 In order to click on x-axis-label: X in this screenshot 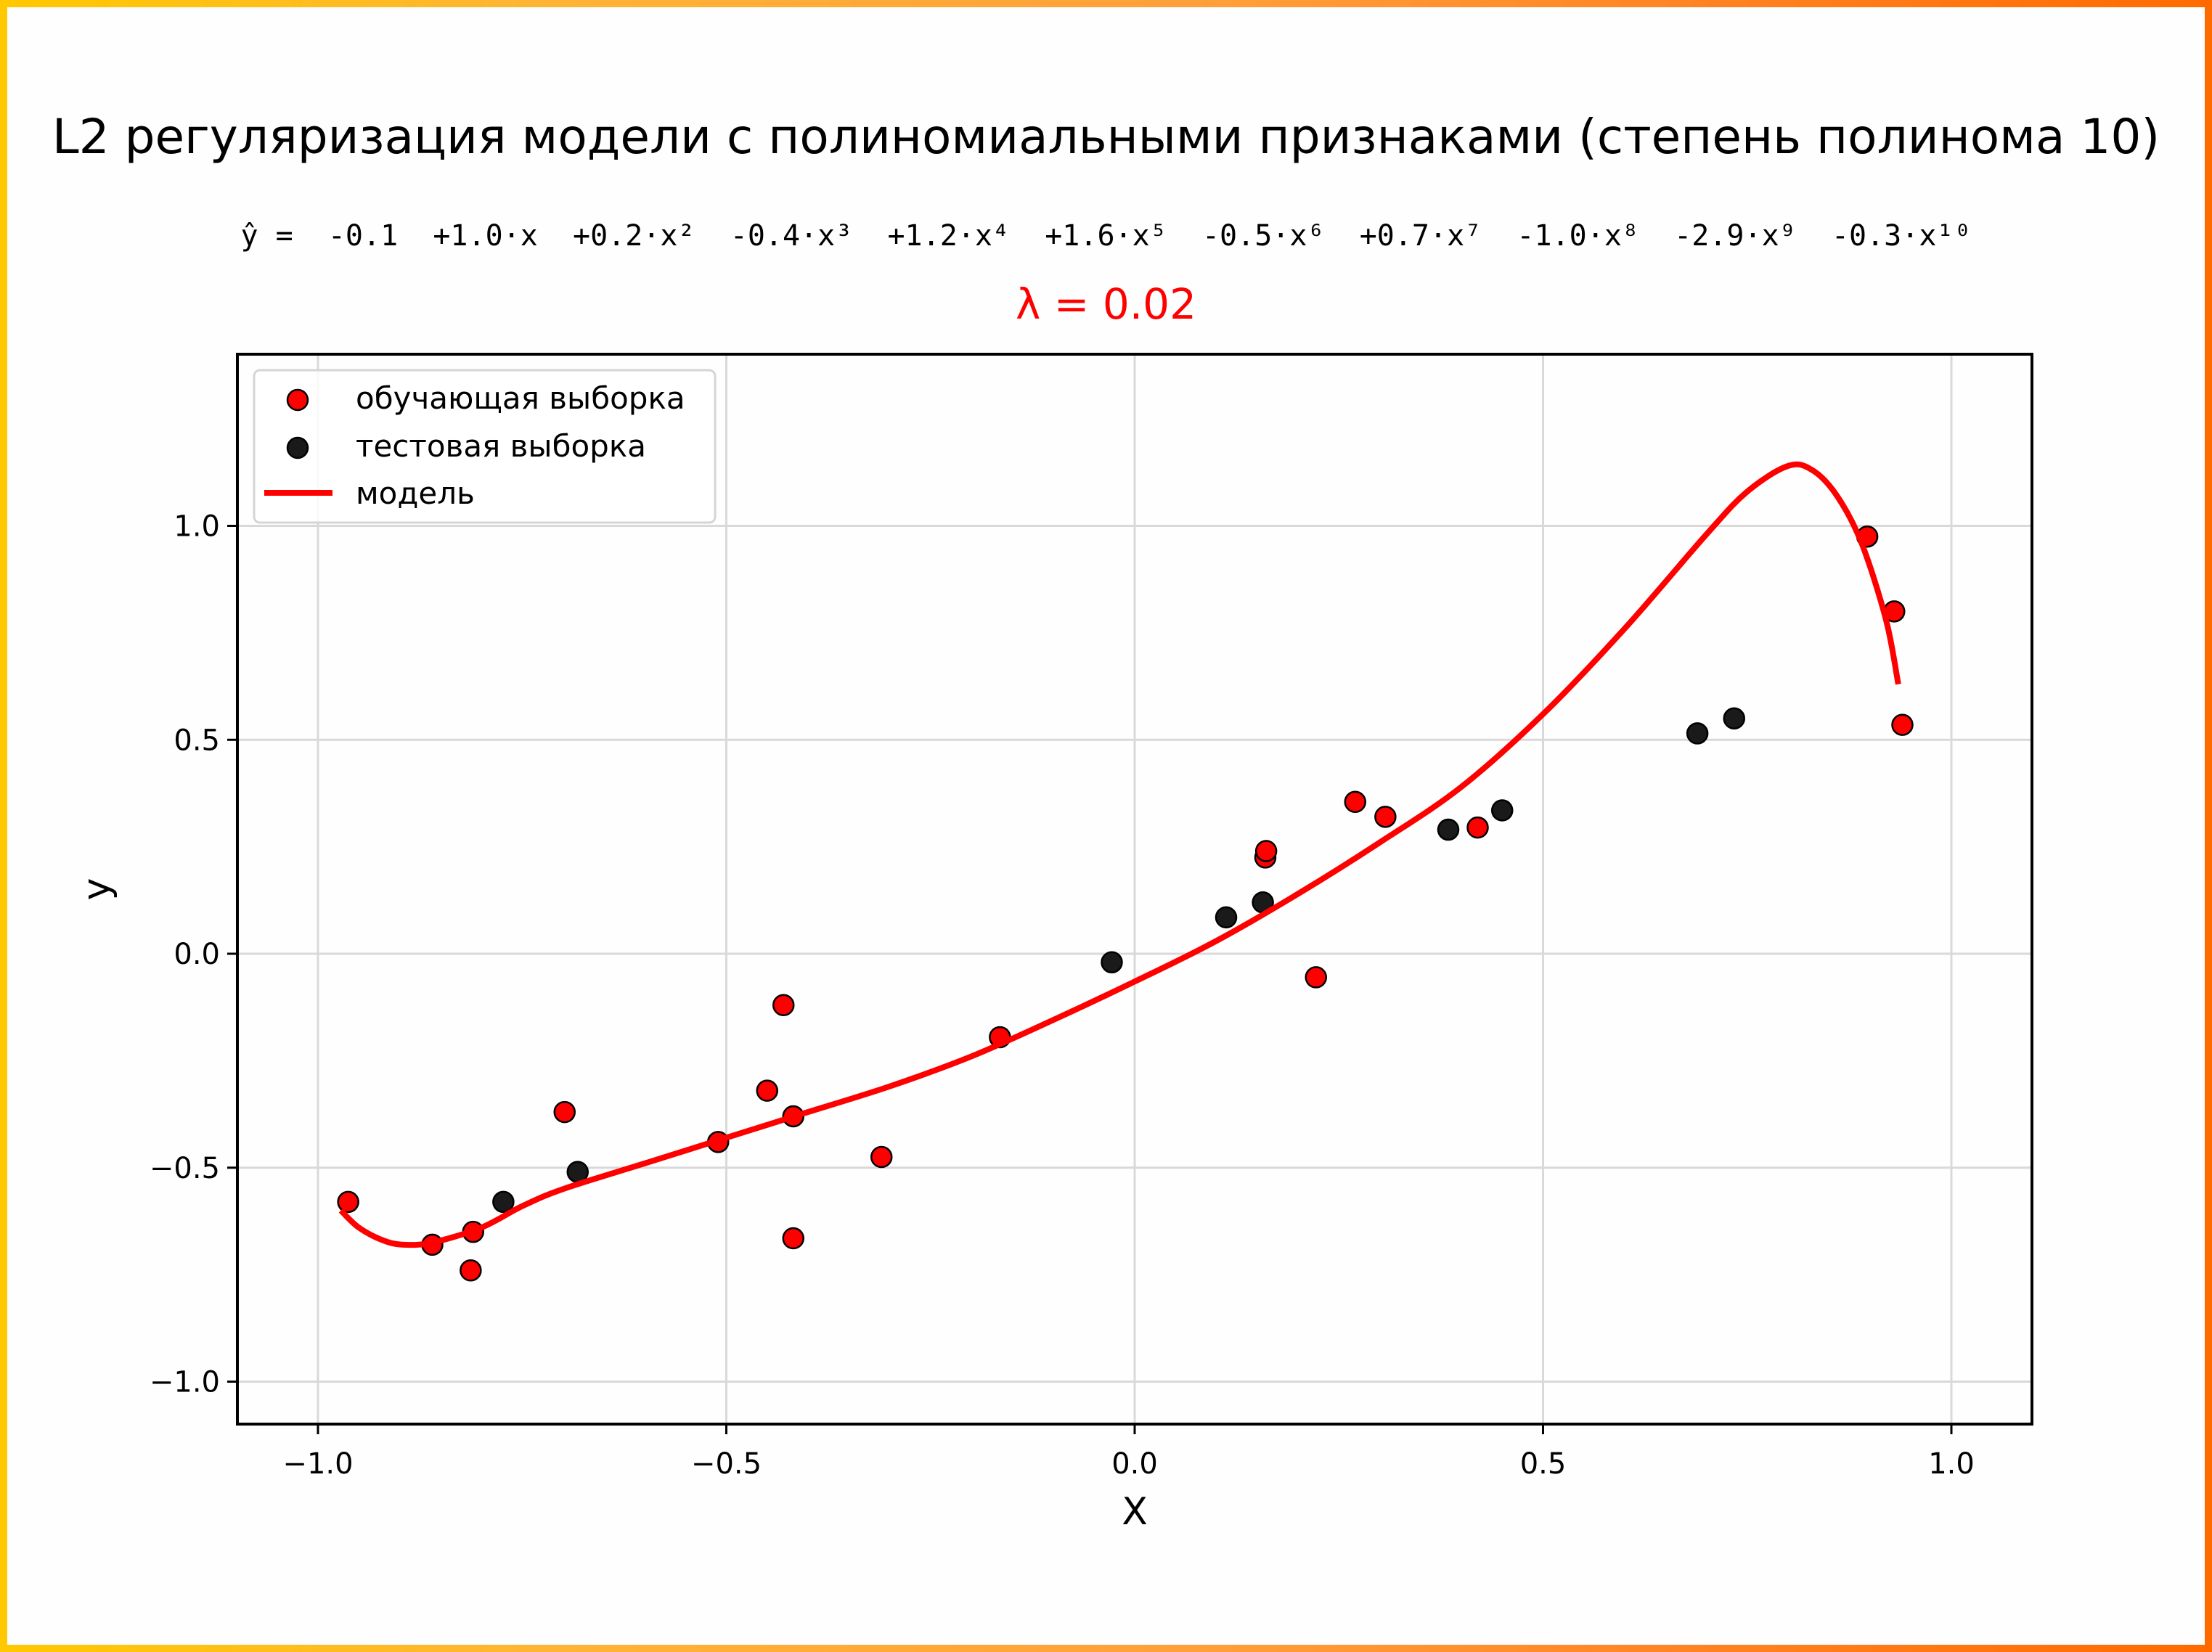, I will do `click(1135, 1512)`.